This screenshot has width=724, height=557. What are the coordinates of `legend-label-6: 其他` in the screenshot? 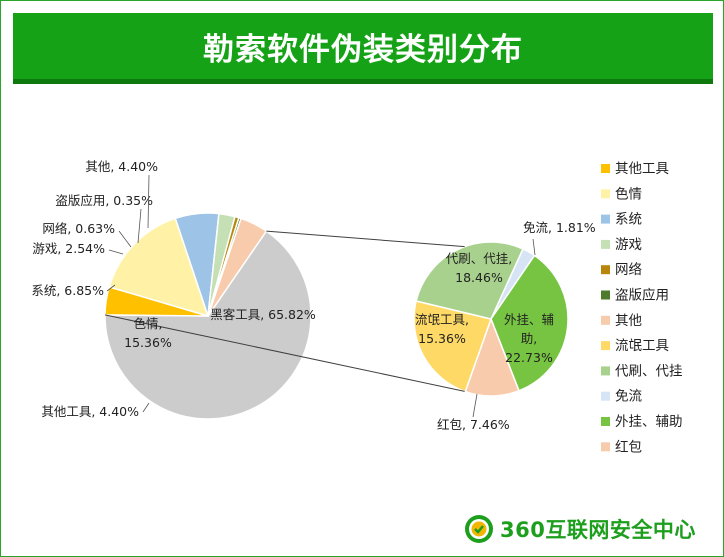 It's located at (628, 321).